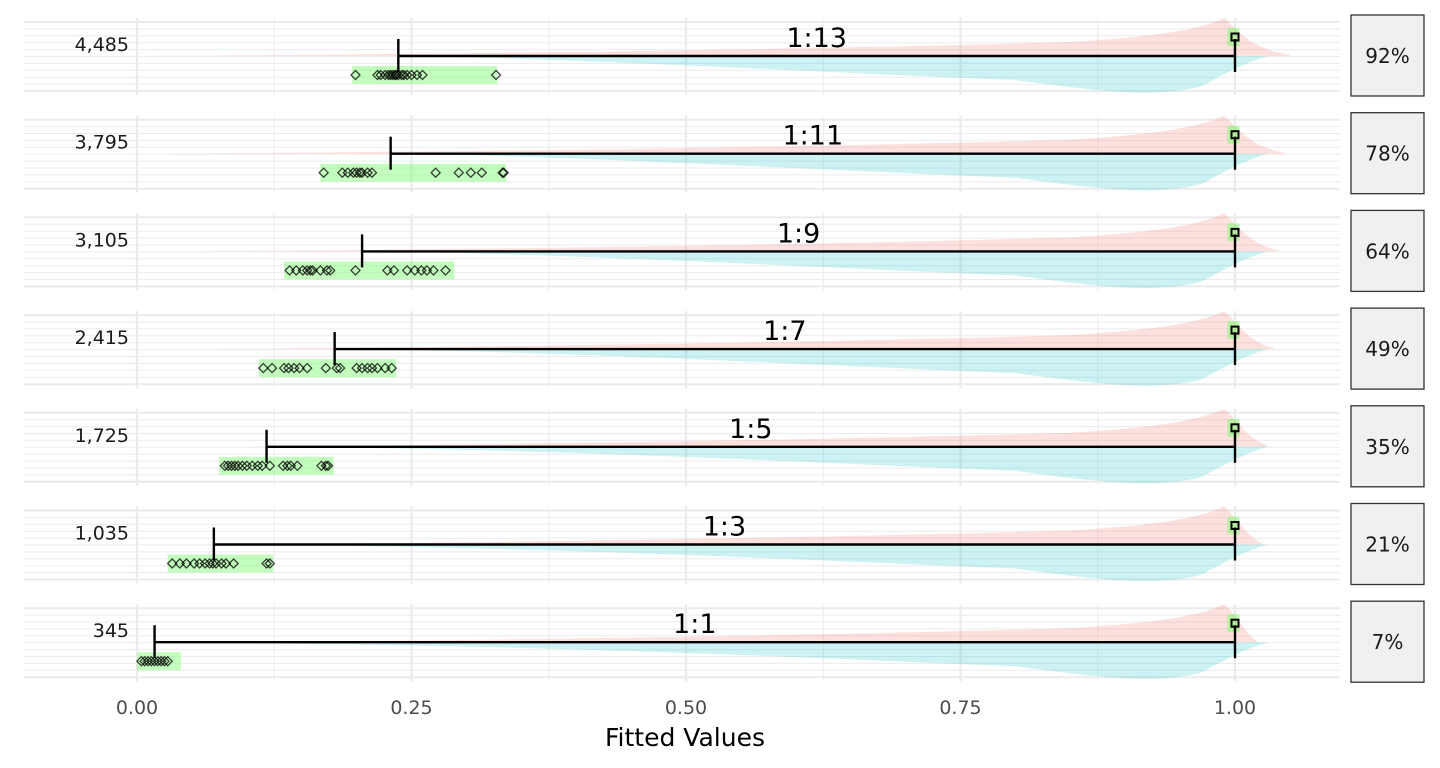 The height and width of the screenshot is (768, 1440). I want to click on x-tick-label: 0.00, so click(137, 708).